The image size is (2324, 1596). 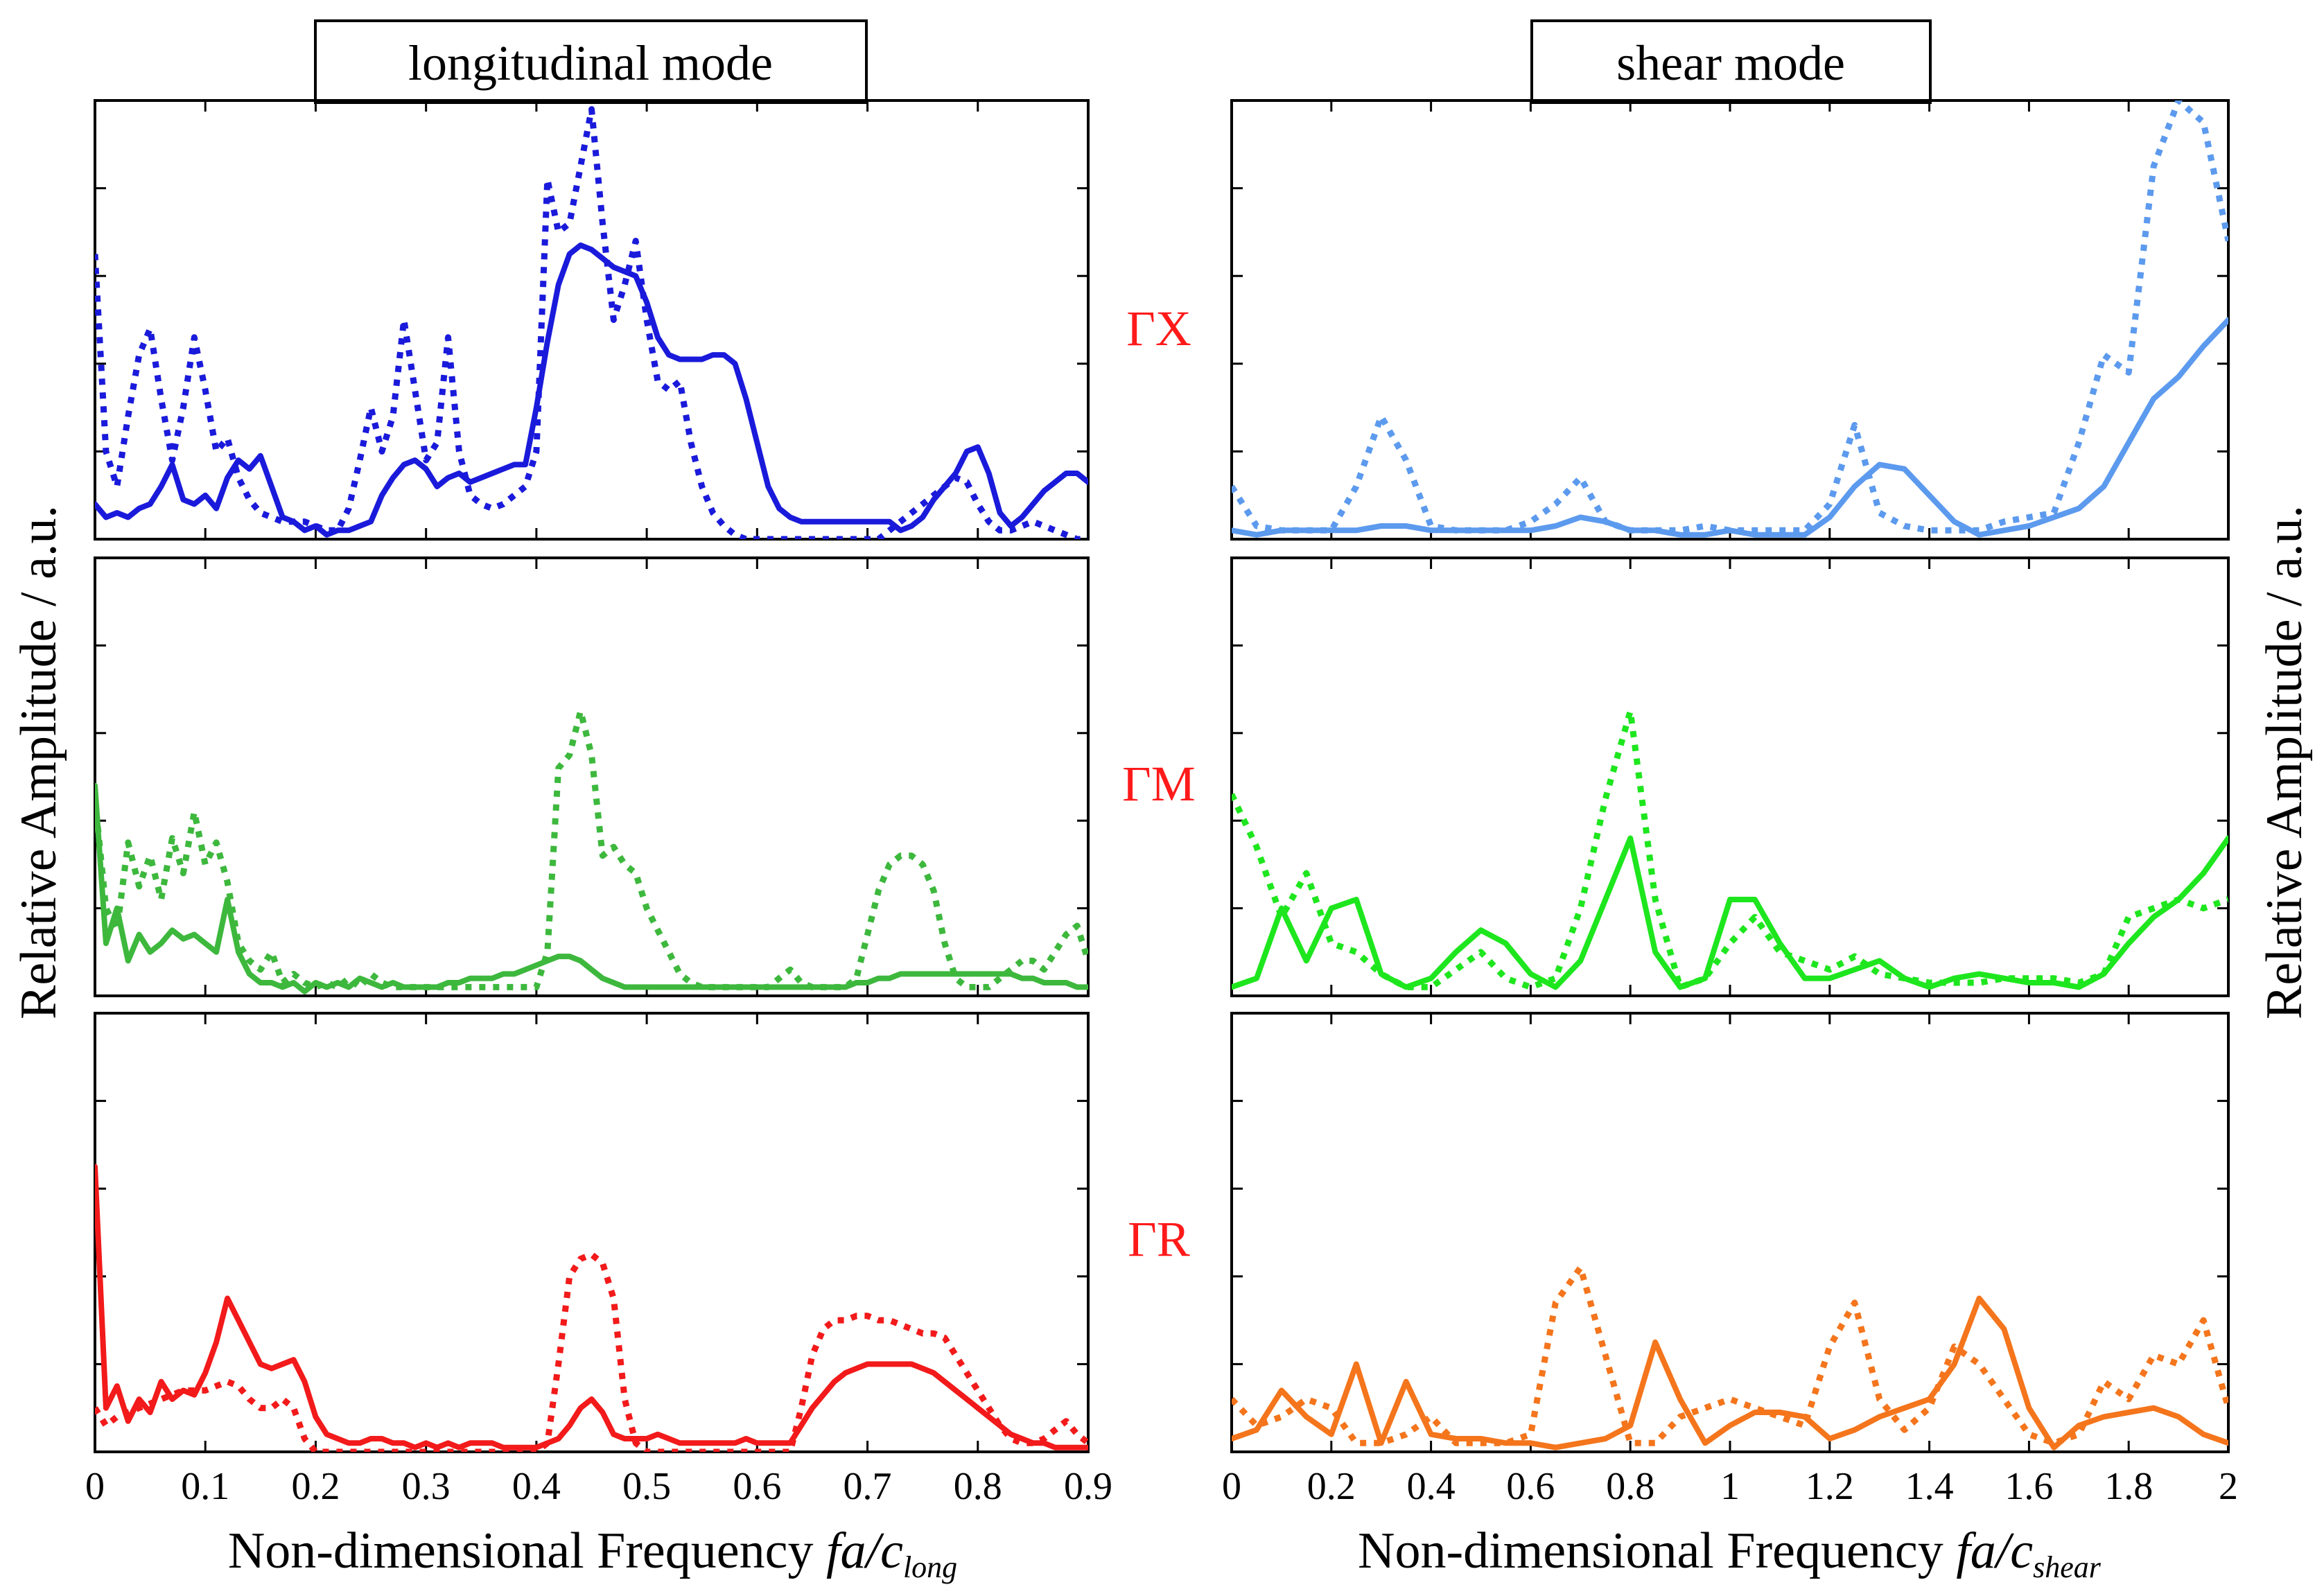 I want to click on mode-title-longitudinal: longitudinal mode, so click(x=590, y=63).